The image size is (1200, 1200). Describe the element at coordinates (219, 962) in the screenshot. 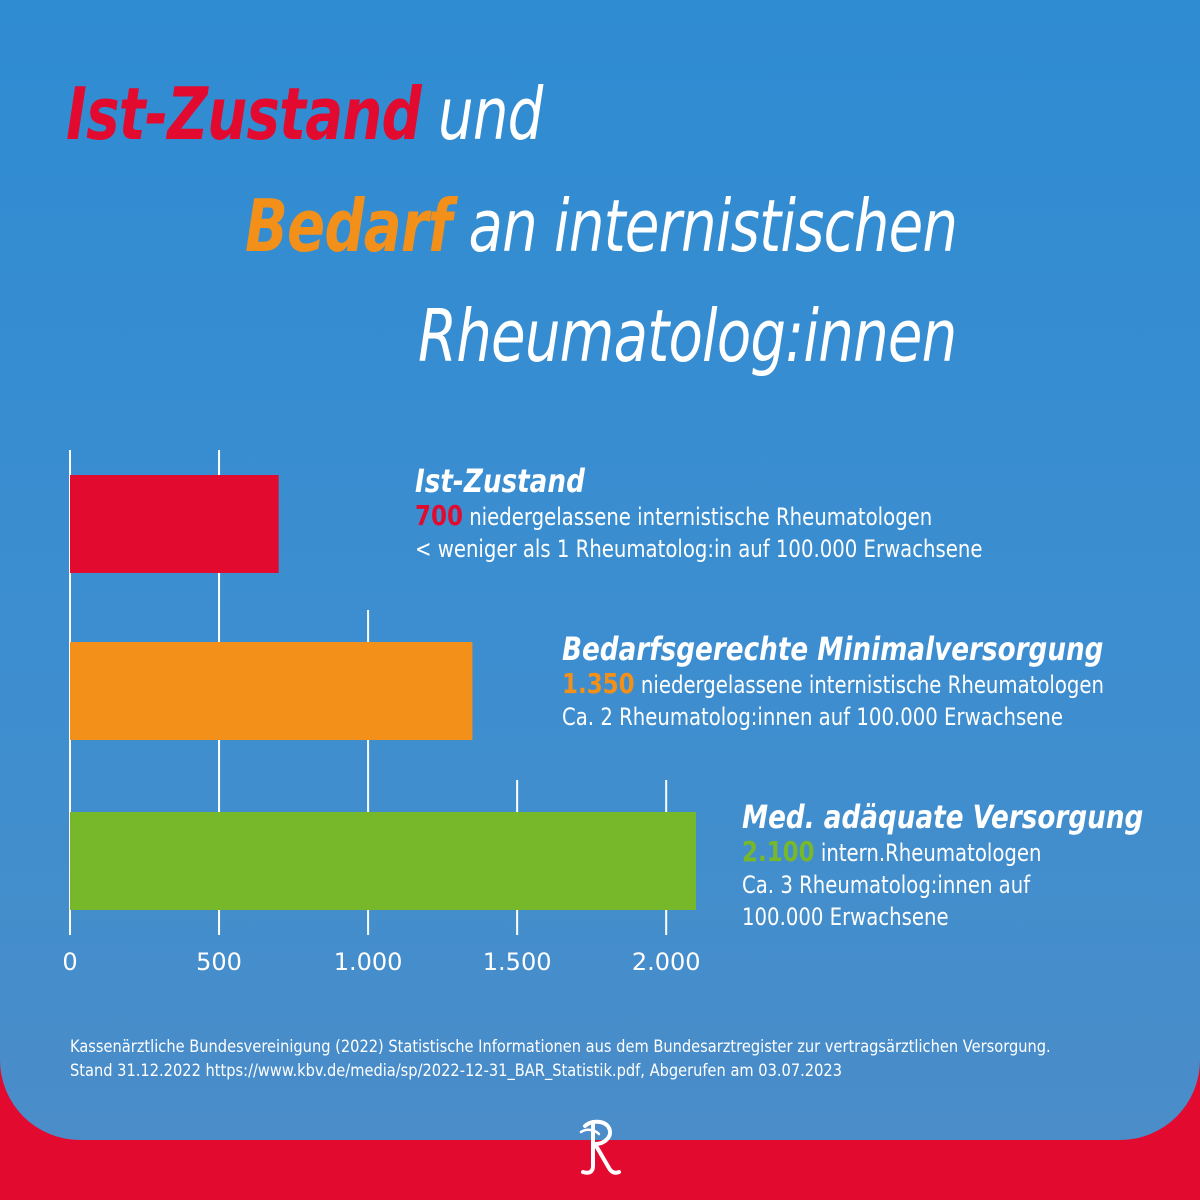

I see `x-tick-label-1: 500` at that location.